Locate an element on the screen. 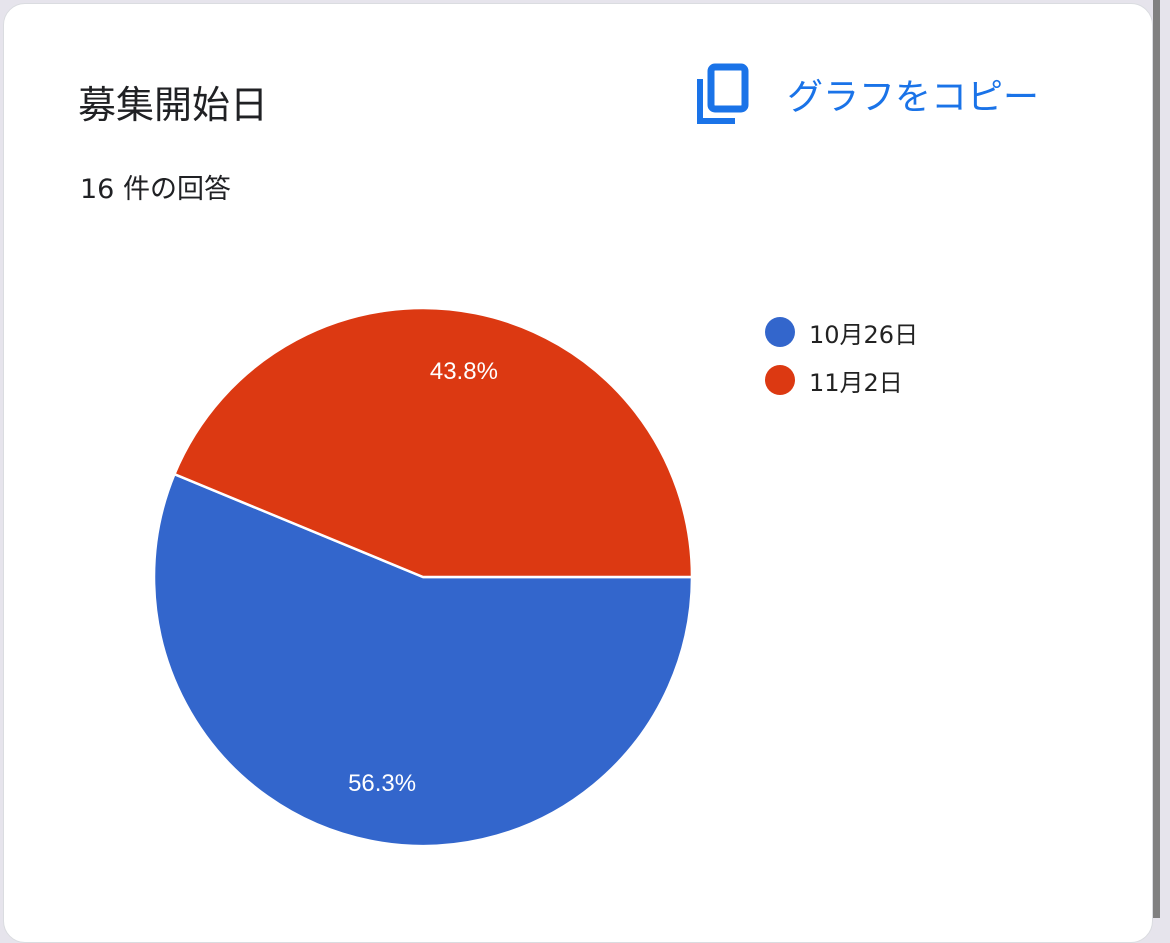 The width and height of the screenshot is (1170, 943). copy-icon is located at coordinates (723, 93).